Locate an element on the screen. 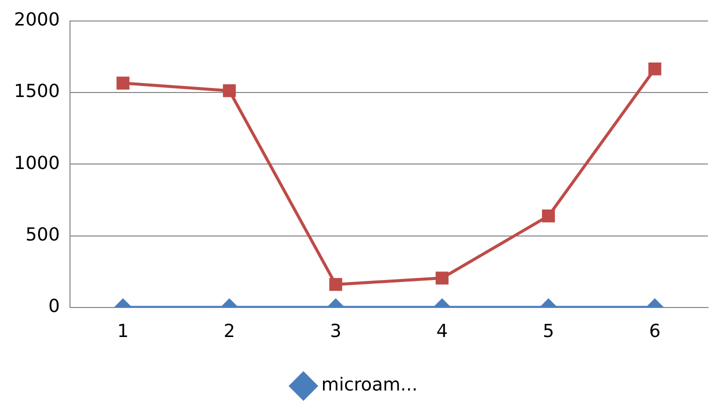 The height and width of the screenshot is (409, 718). y-tick-label: 0 is located at coordinates (54, 307).